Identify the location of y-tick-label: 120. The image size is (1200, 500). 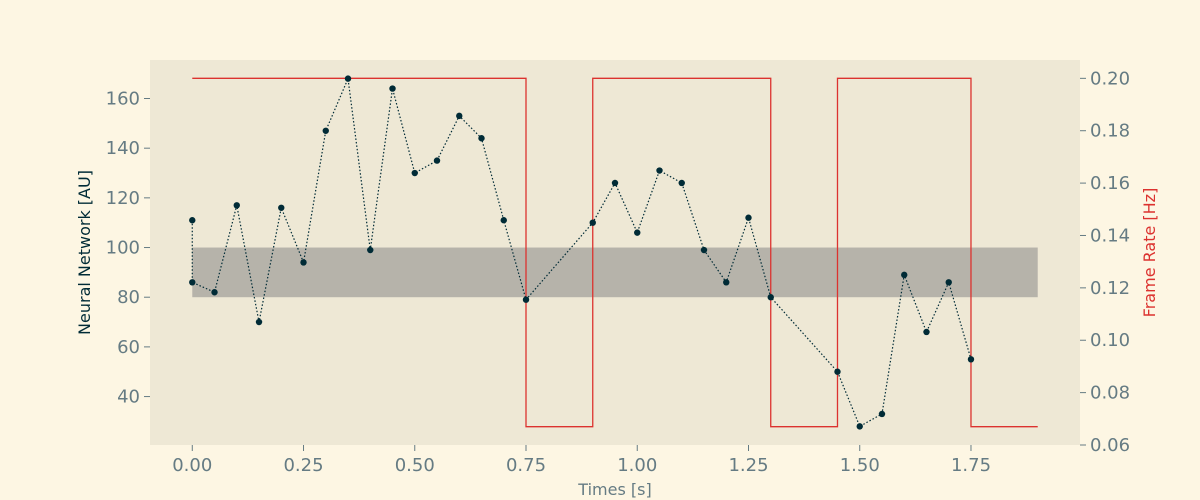
(123, 198).